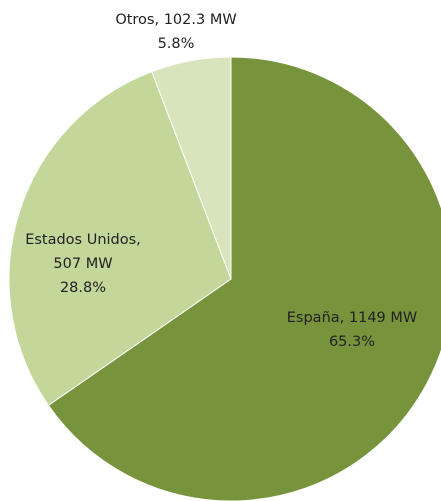 The image size is (441, 501). Describe the element at coordinates (176, 20) in the screenshot. I see `category-label: Otros, 102.3 MW` at that location.